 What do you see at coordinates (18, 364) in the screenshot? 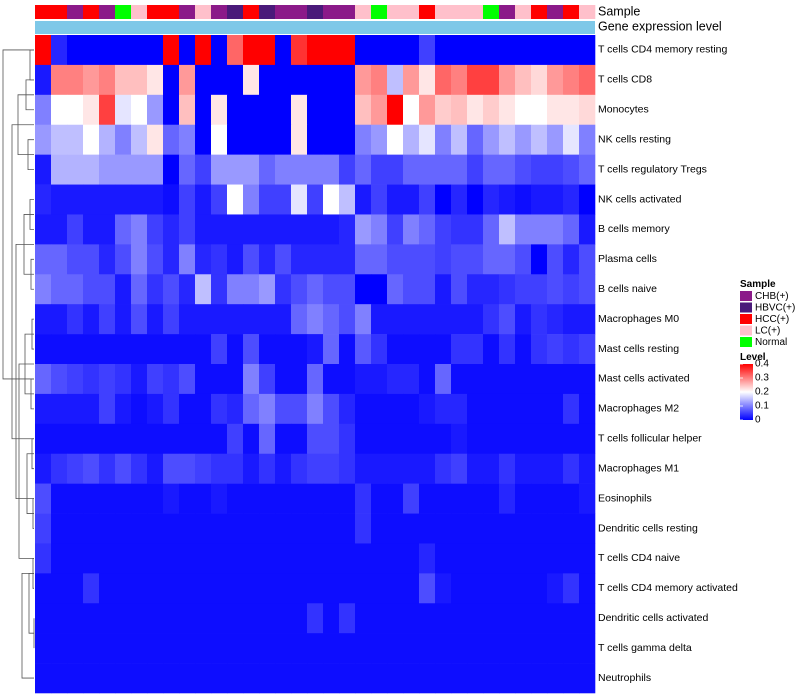
I see `row-dendrogram` at bounding box center [18, 364].